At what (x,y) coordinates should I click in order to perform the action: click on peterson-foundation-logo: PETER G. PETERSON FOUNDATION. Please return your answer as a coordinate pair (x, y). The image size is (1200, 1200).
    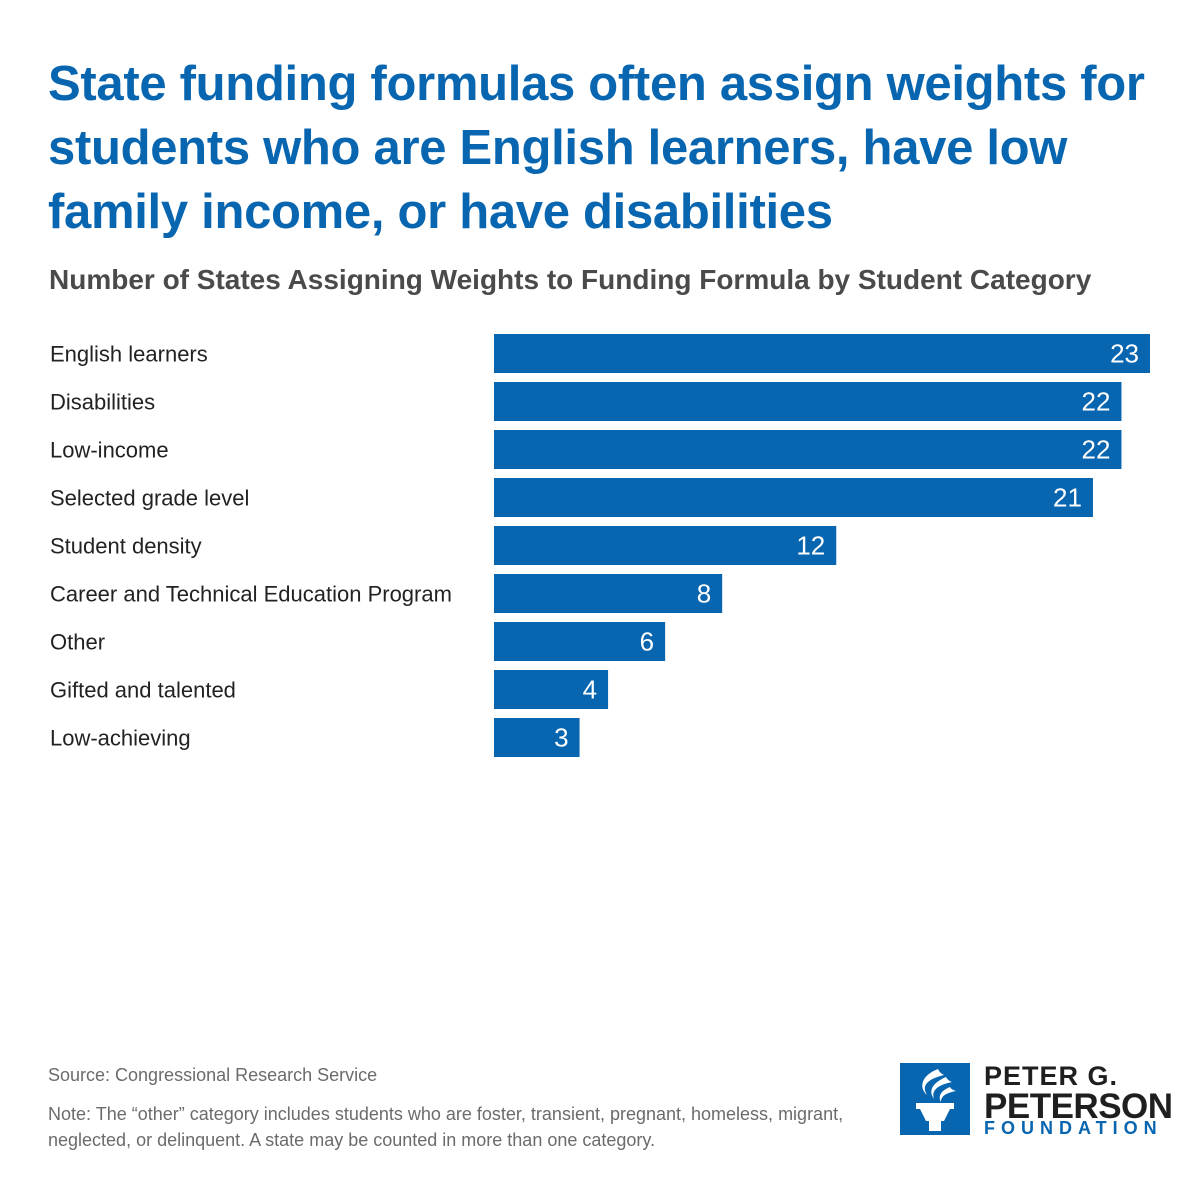
    Looking at the image, I should click on (1036, 1100).